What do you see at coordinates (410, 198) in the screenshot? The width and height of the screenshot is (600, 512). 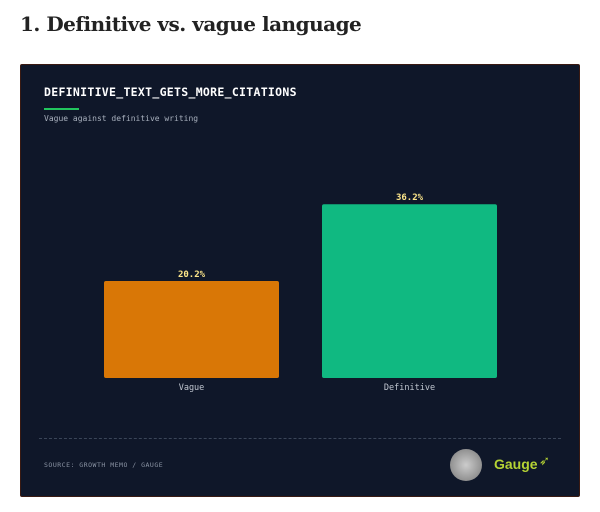 I see `data-label: 36.2%` at bounding box center [410, 198].